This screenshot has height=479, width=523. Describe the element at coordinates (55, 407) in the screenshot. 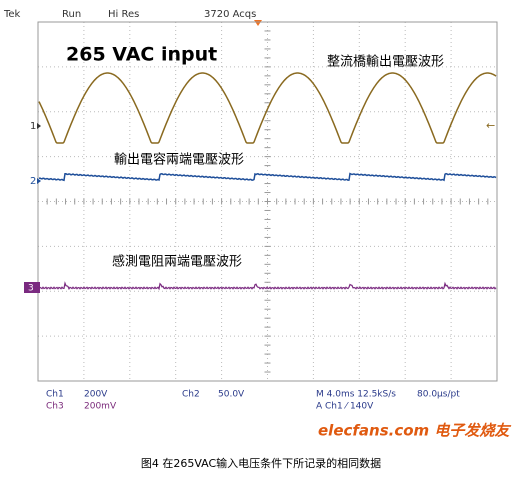

I see `status: Ch3` at that location.